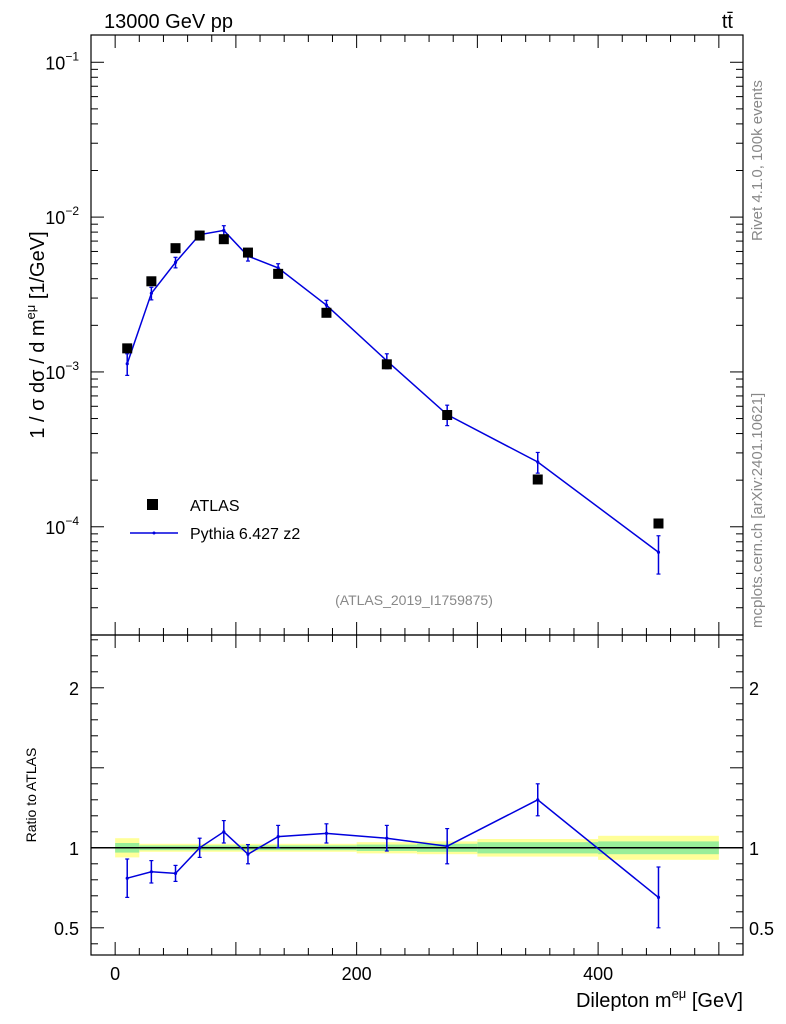 The height and width of the screenshot is (1024, 786). I want to click on ratio-y-tick-label: 0.5, so click(66, 929).